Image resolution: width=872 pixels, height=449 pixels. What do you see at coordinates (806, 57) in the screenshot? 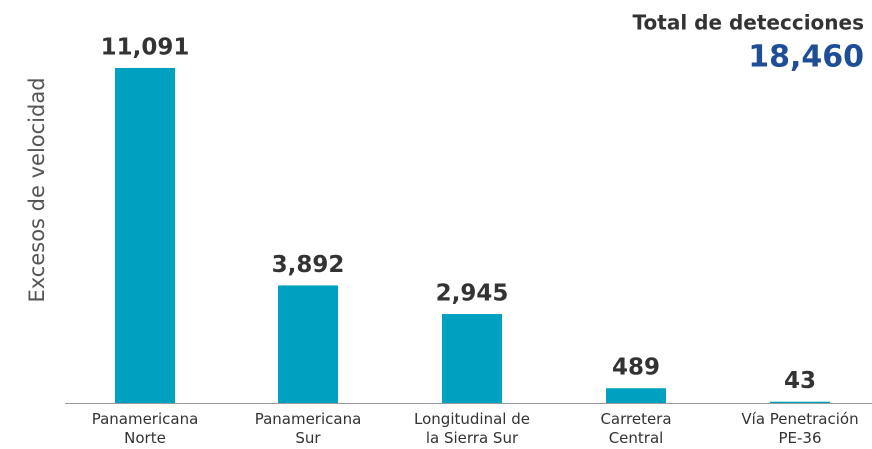
I see `total-value: 18,460` at bounding box center [806, 57].